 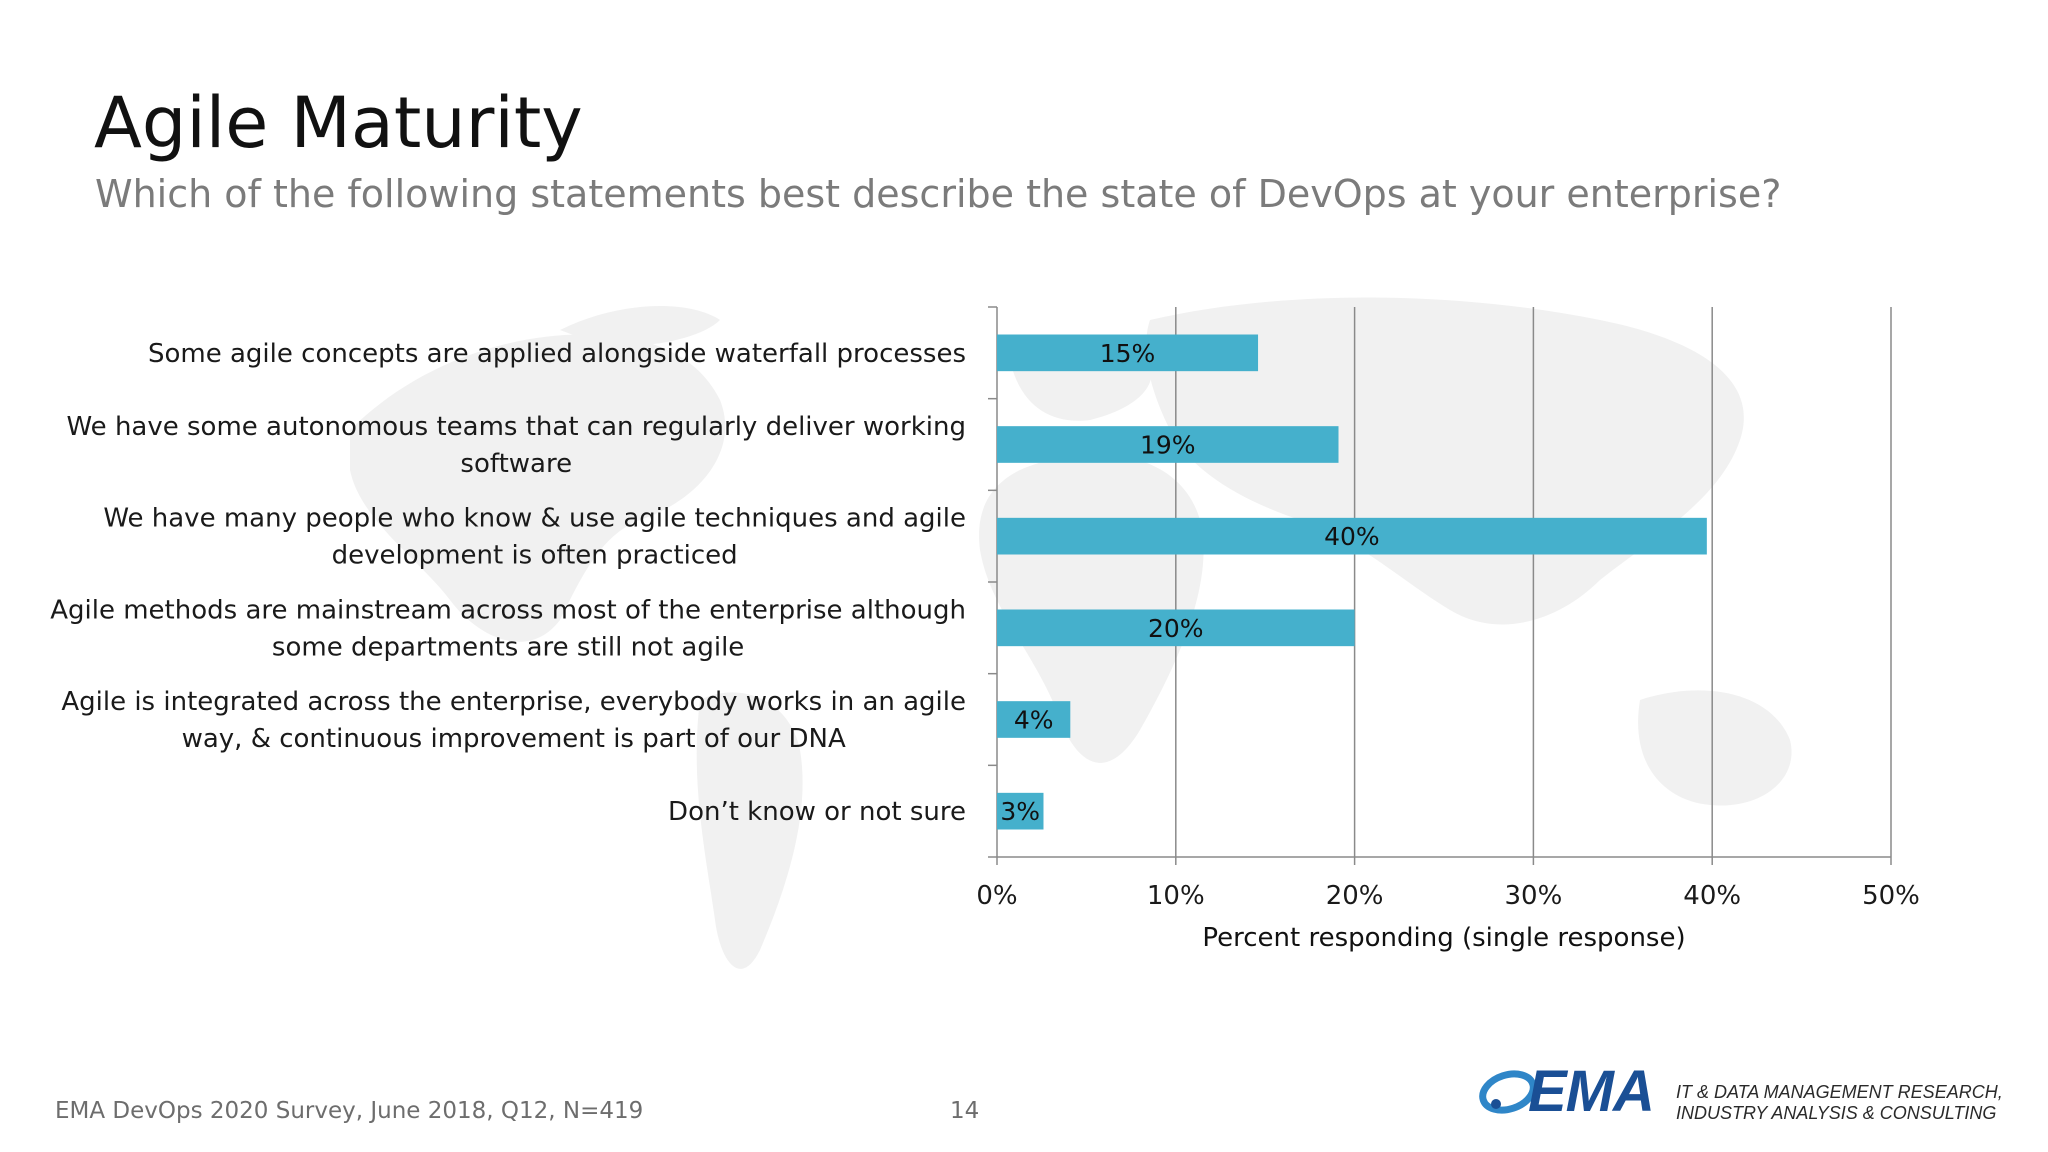 I want to click on ema-logo-text: EMA, so click(x=1591, y=1091).